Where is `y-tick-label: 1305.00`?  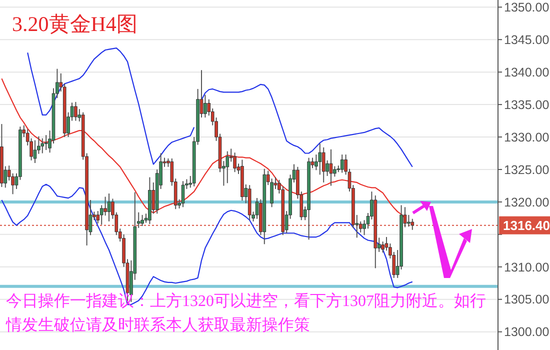
y-tick-label: 1305.00 is located at coordinates (527, 299).